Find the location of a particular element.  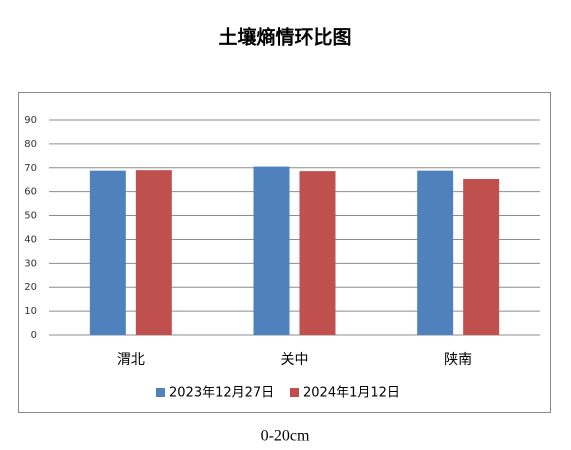

legend-label: 2024年1月12日 is located at coordinates (351, 393).